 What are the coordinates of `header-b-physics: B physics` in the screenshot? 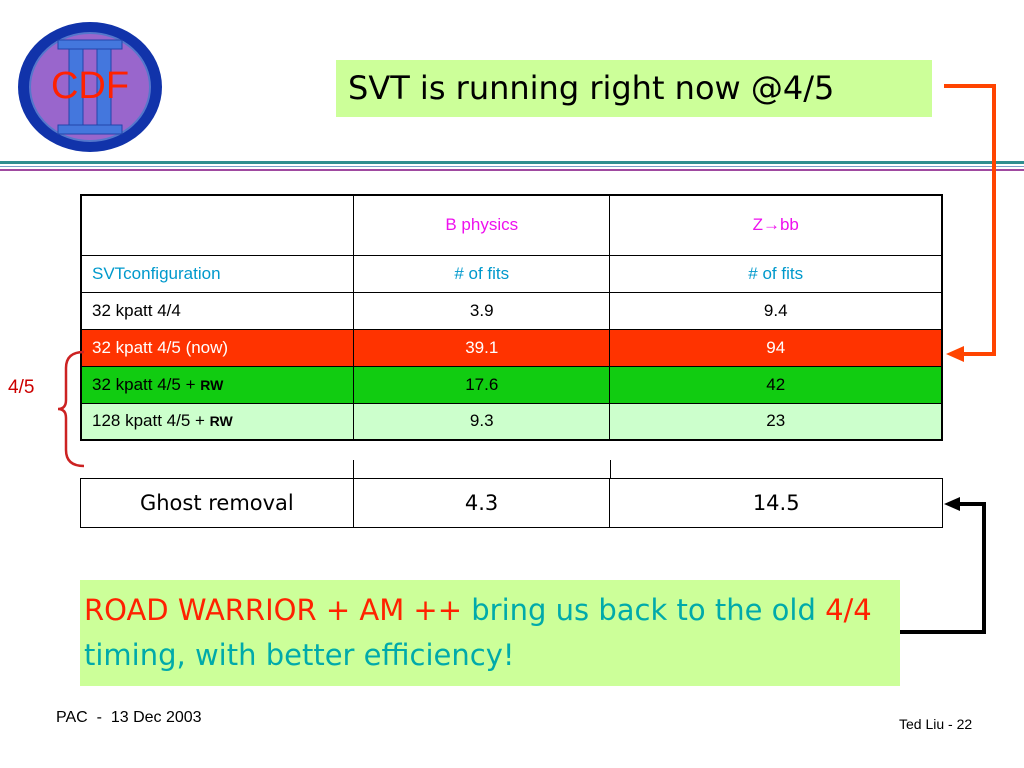 It's located at (482, 225).